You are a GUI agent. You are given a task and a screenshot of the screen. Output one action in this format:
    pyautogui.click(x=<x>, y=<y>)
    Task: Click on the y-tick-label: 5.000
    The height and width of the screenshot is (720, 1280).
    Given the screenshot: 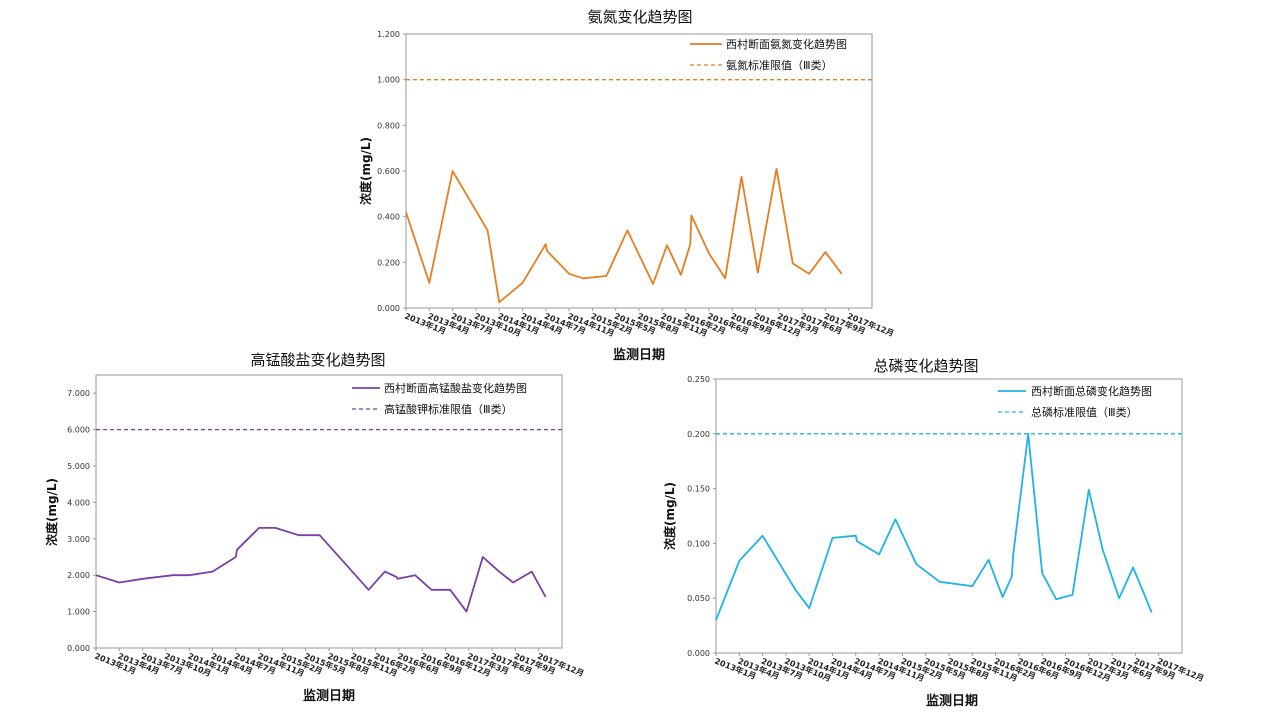 What is the action you would take?
    pyautogui.click(x=78, y=466)
    